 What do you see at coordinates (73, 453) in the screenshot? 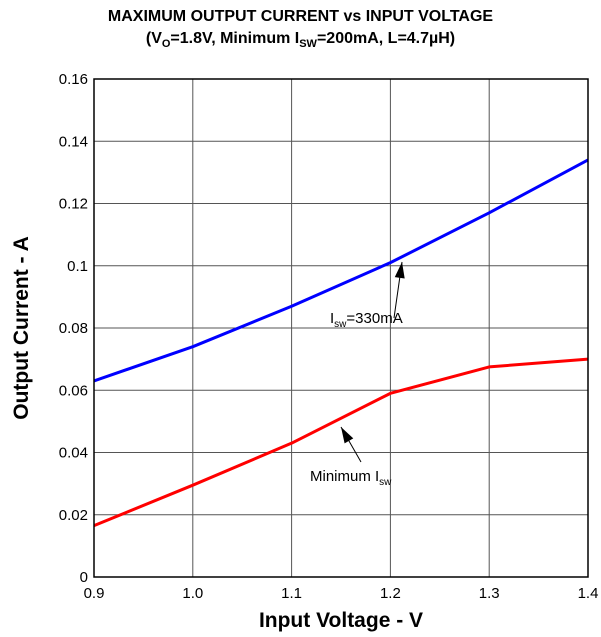
I see `y-tick-label: 0.04` at bounding box center [73, 453].